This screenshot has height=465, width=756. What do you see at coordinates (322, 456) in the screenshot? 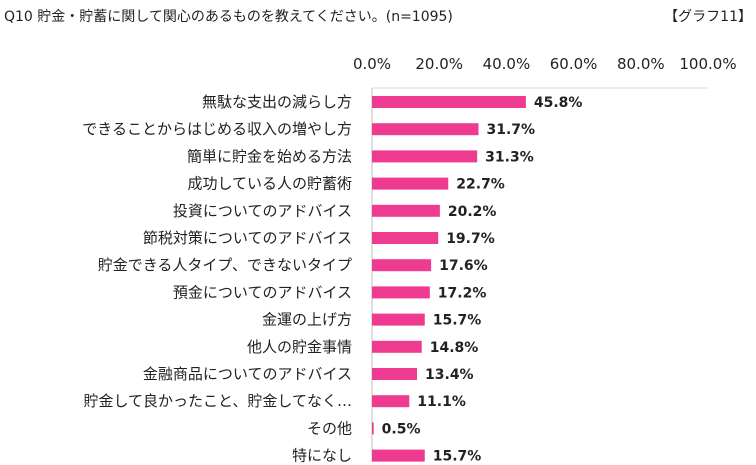
I see `category-label: 特になし` at bounding box center [322, 456].